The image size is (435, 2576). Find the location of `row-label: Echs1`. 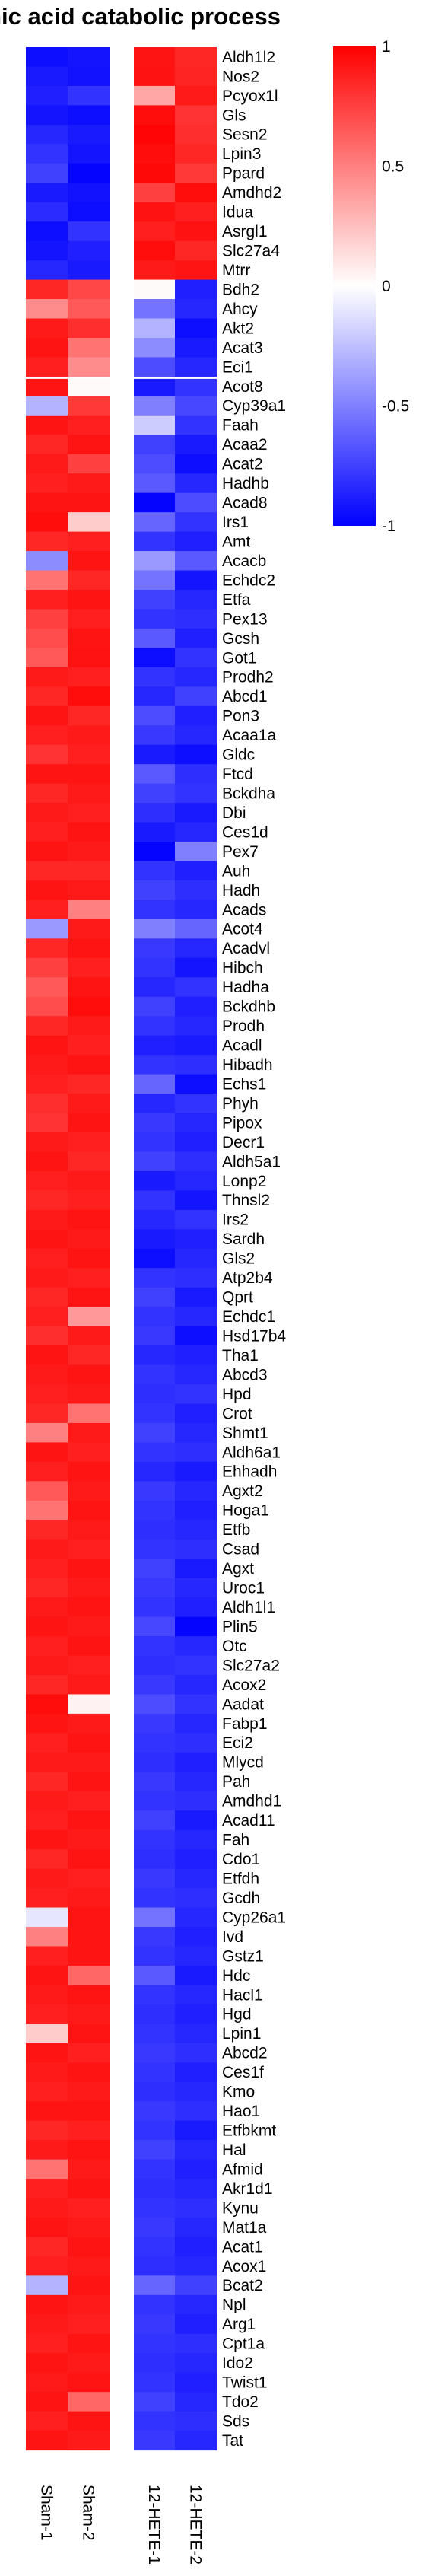

row-label: Echs1 is located at coordinates (244, 1084).